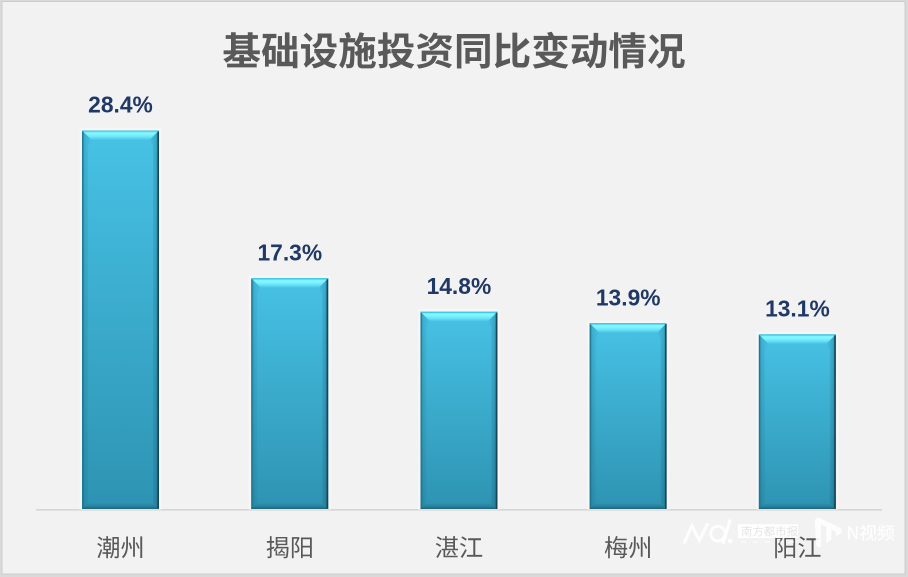 The image size is (908, 577). What do you see at coordinates (628, 297) in the screenshot?
I see `svg-text: 13.9%` at bounding box center [628, 297].